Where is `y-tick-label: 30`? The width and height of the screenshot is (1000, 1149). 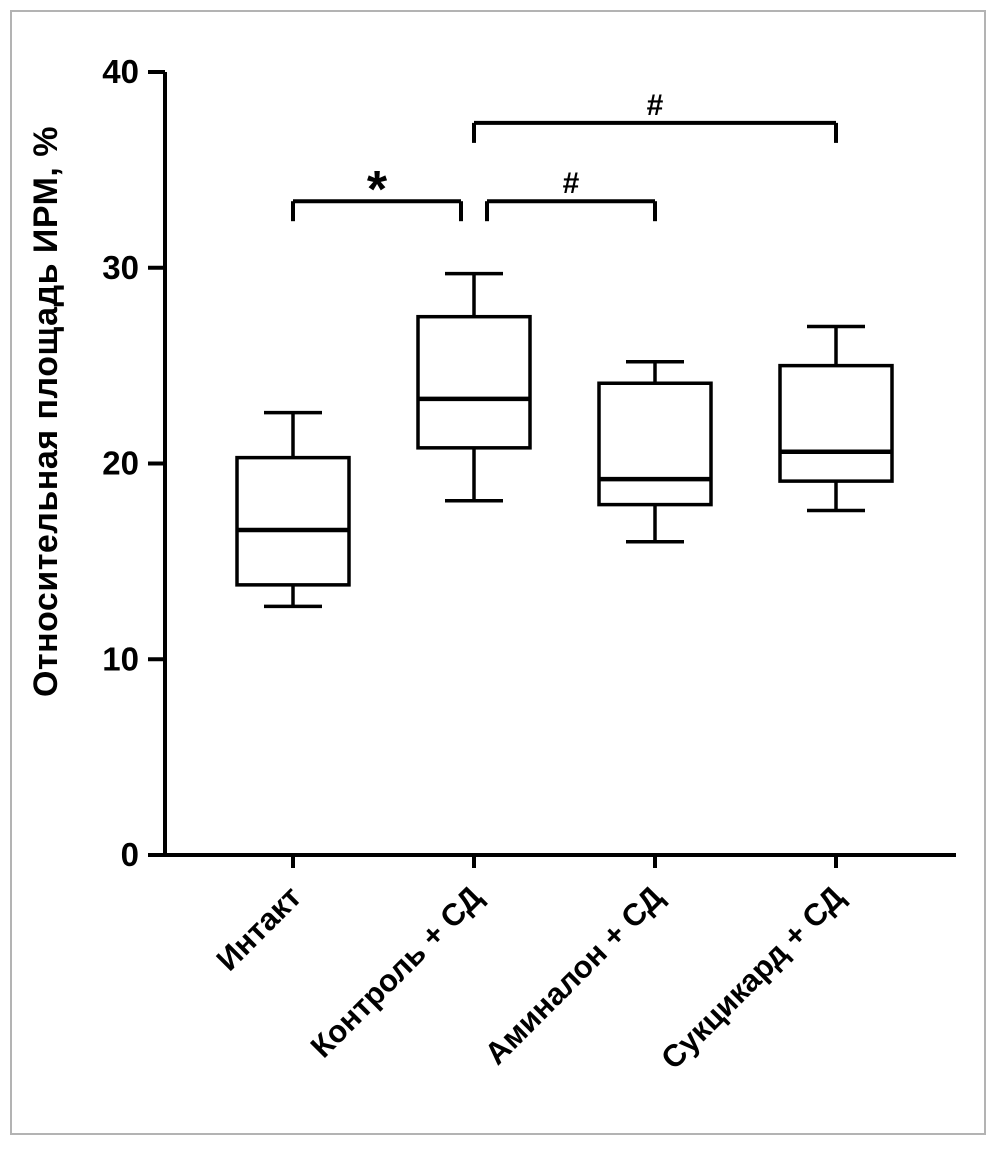
y-tick-label: 30 is located at coordinates (120, 267).